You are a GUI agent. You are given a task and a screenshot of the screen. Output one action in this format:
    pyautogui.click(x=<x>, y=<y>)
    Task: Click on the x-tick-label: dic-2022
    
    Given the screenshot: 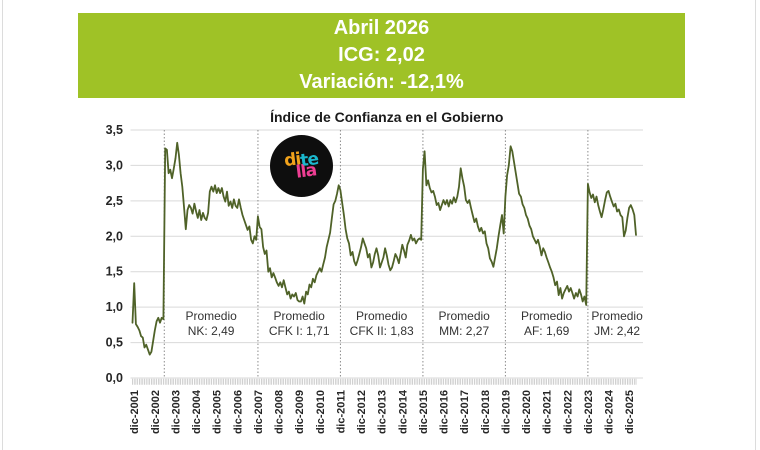 What is the action you would take?
    pyautogui.click(x=568, y=412)
    